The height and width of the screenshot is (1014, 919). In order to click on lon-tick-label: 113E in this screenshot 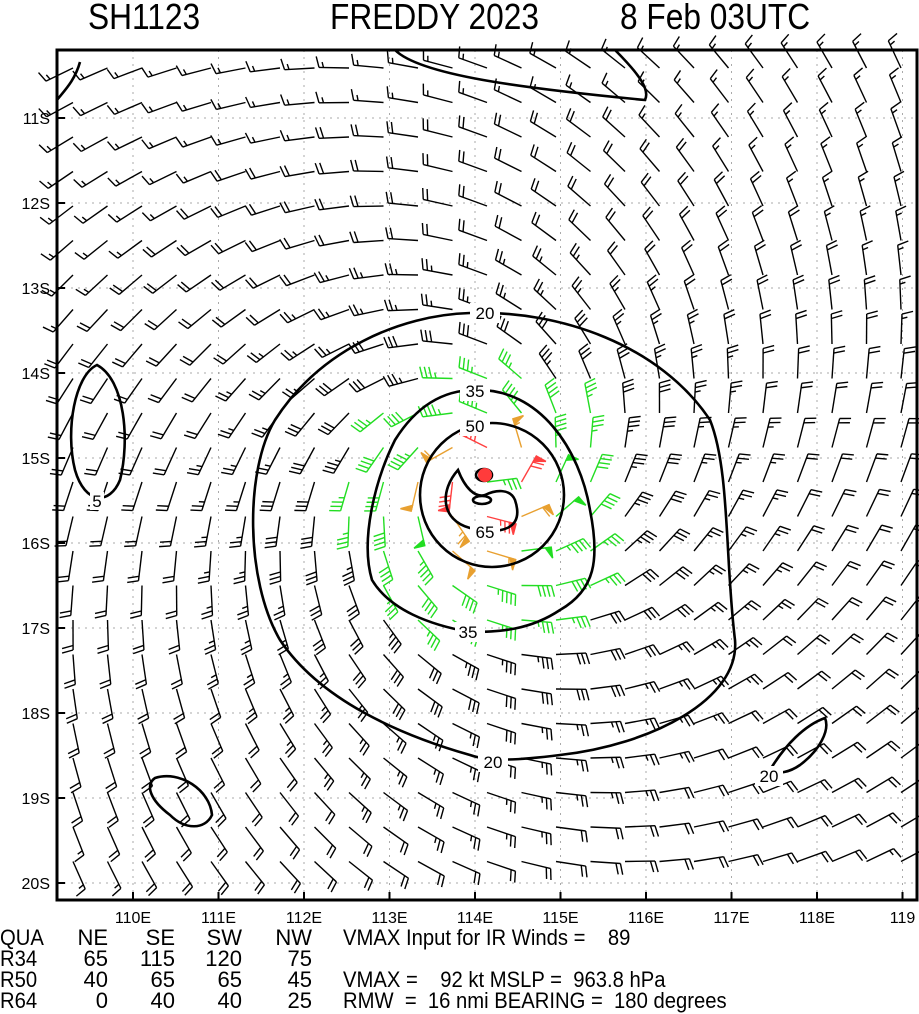, I will do `click(389, 918)`.